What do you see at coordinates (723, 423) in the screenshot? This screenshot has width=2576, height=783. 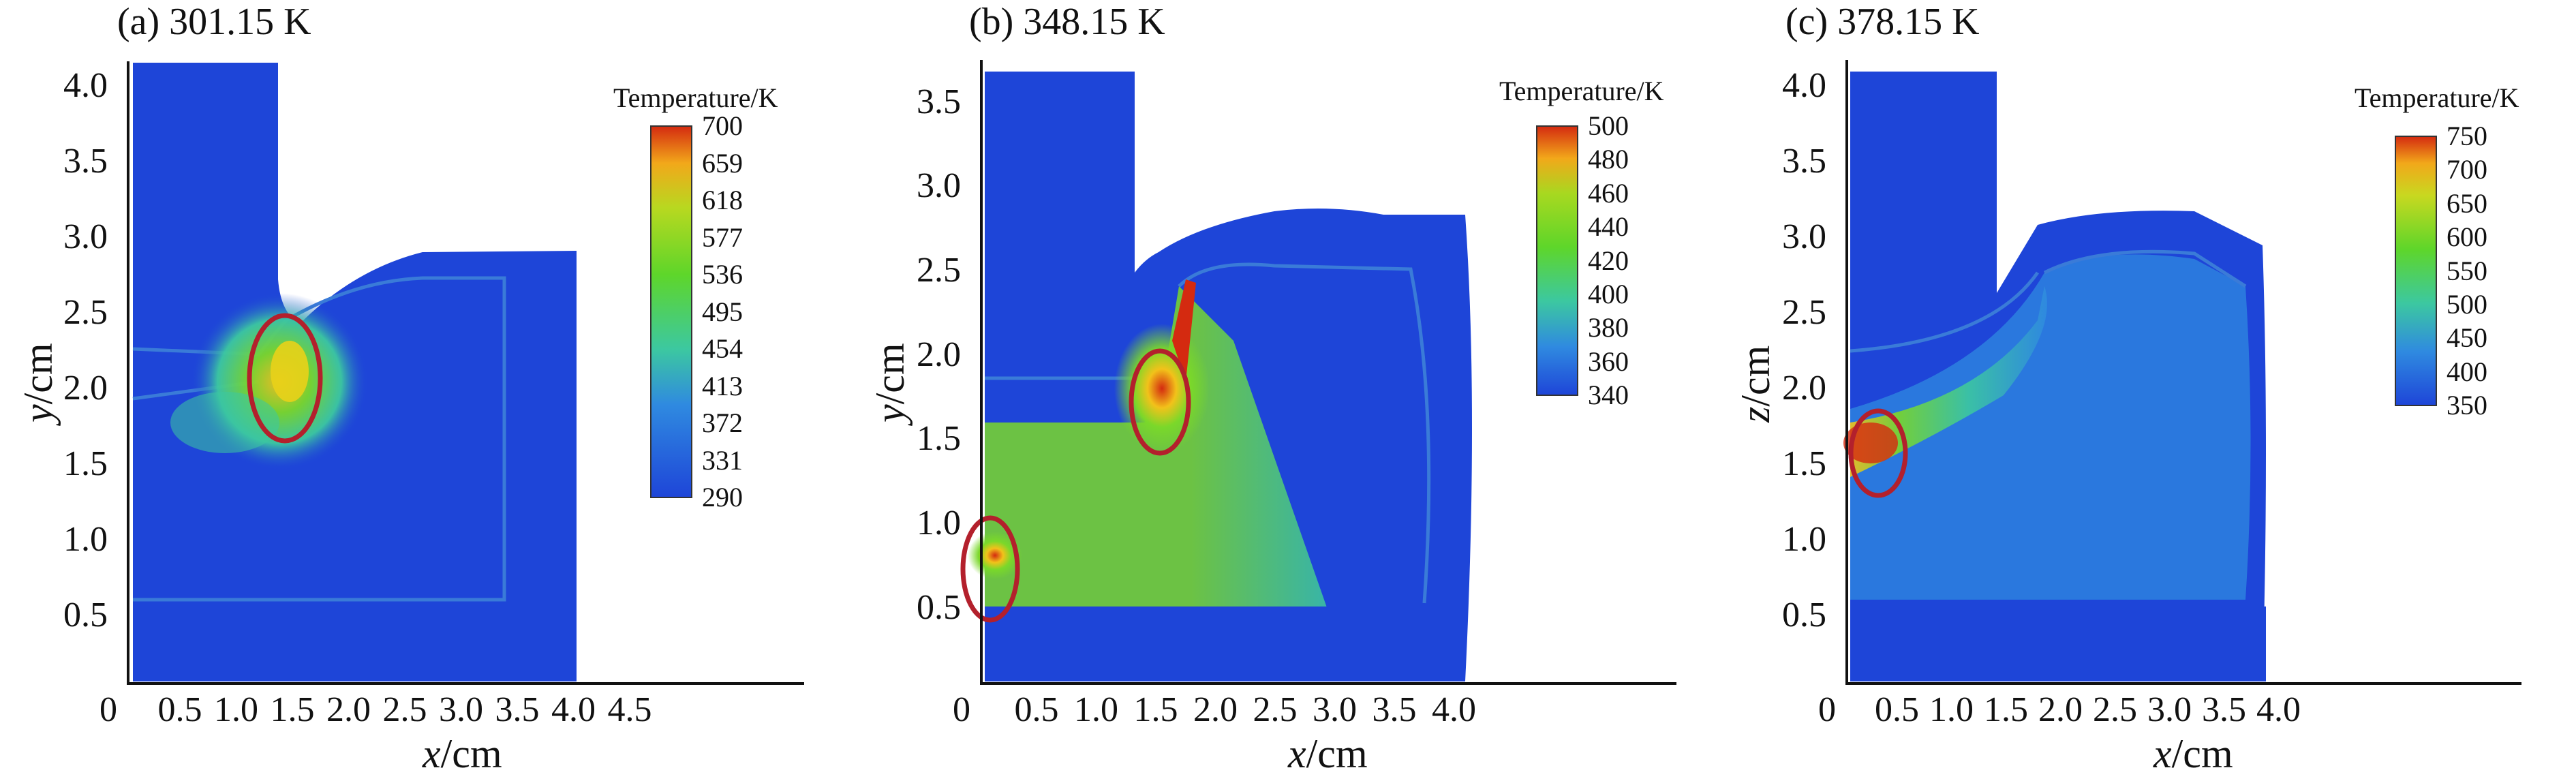 I see `colorbar-tick-a: 372` at bounding box center [723, 423].